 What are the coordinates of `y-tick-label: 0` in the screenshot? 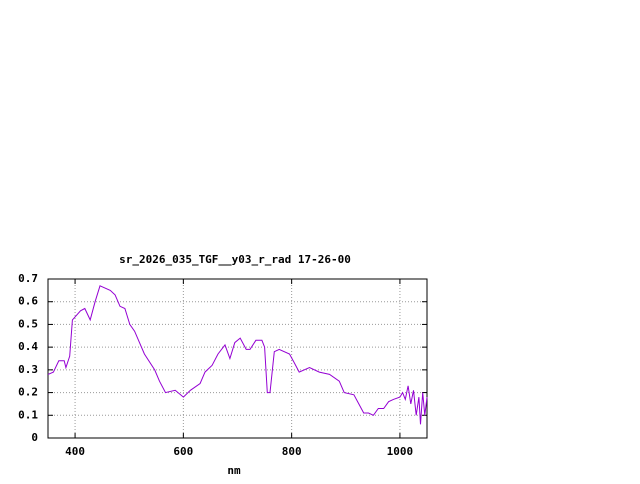 It's located at (34, 437).